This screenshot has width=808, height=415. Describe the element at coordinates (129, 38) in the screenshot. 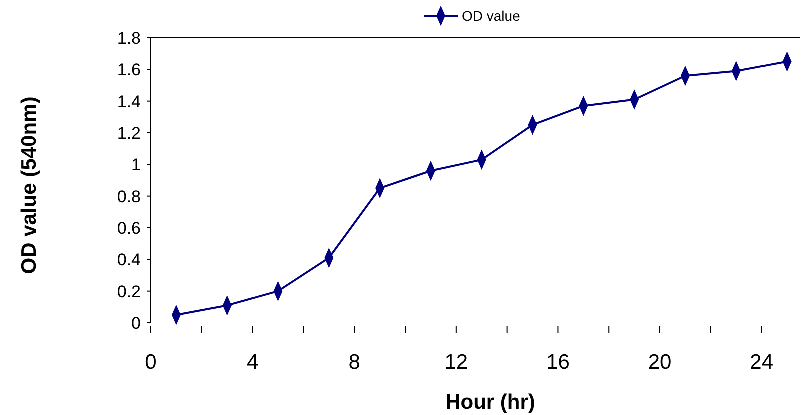

I see `y-tick-label: 1.8` at that location.